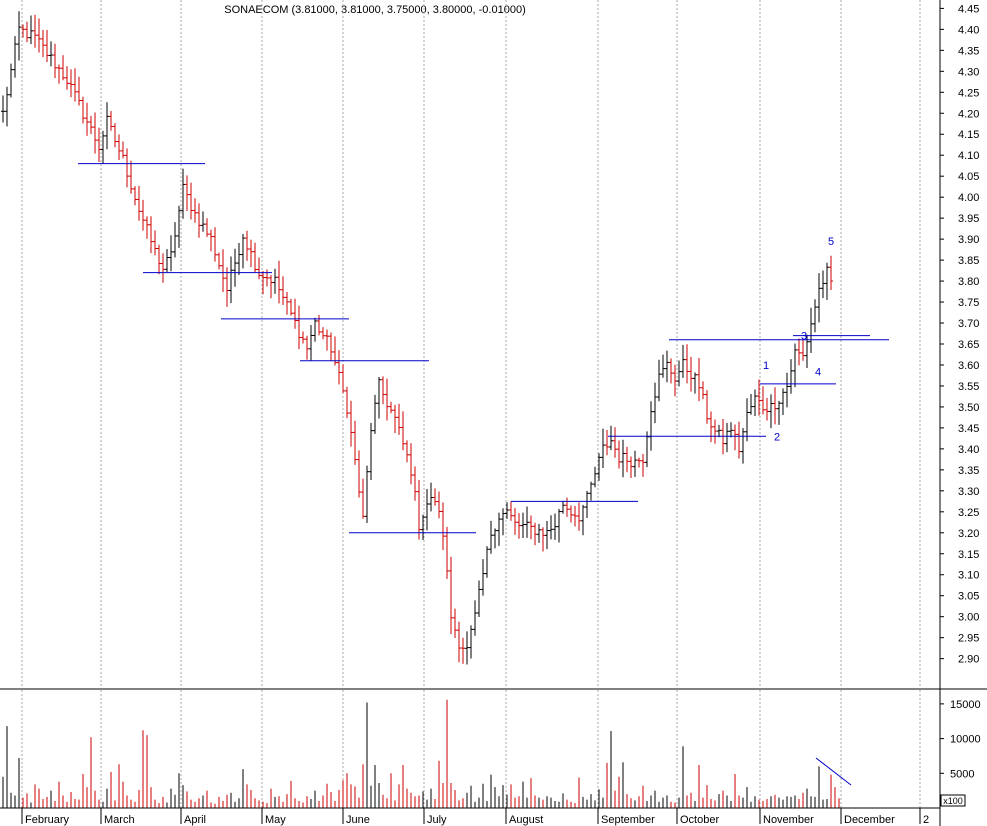 The width and height of the screenshot is (987, 826). What do you see at coordinates (968, 513) in the screenshot?
I see `price-tick-label: 3.25` at bounding box center [968, 513].